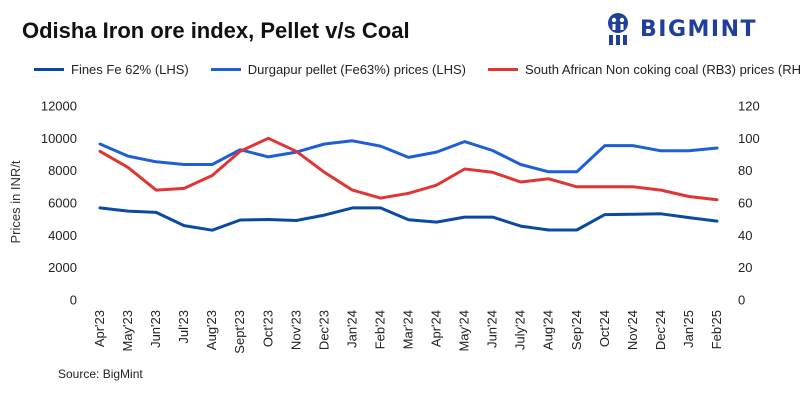 This screenshot has height=401, width=800. Describe the element at coordinates (351, 329) in the screenshot. I see `x-tick-label: Jan'24` at that location.